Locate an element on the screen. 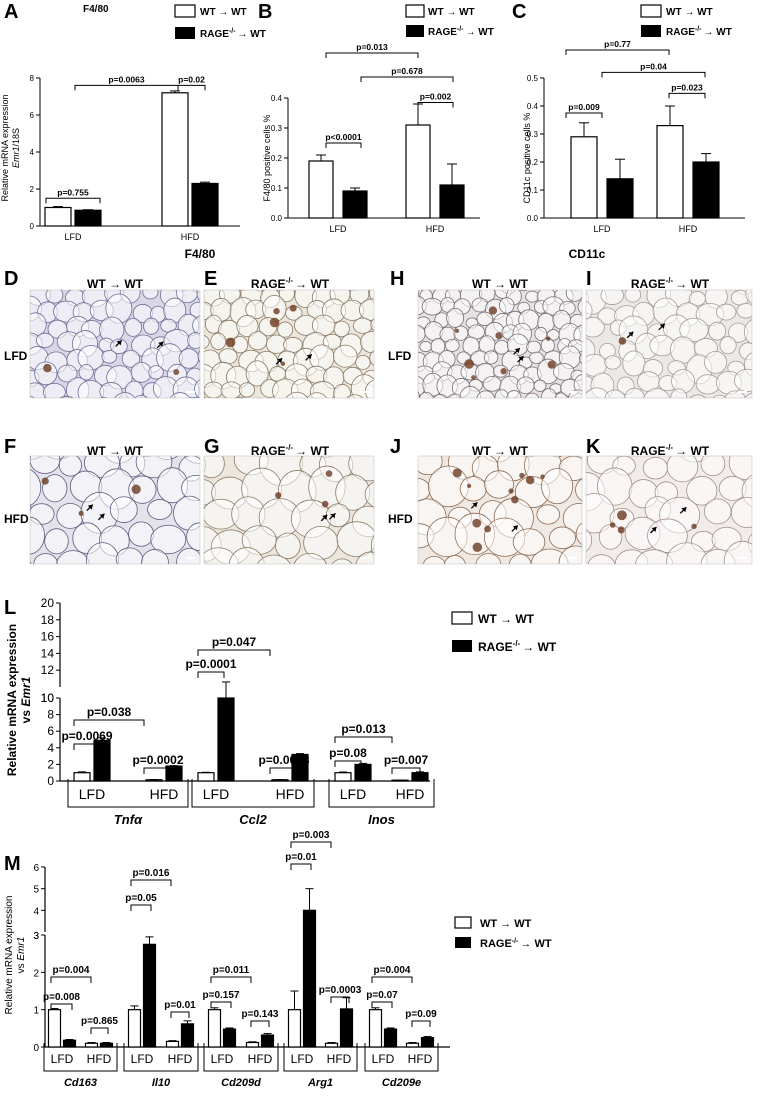  y-tick-label: 0.3 is located at coordinates (277, 128).